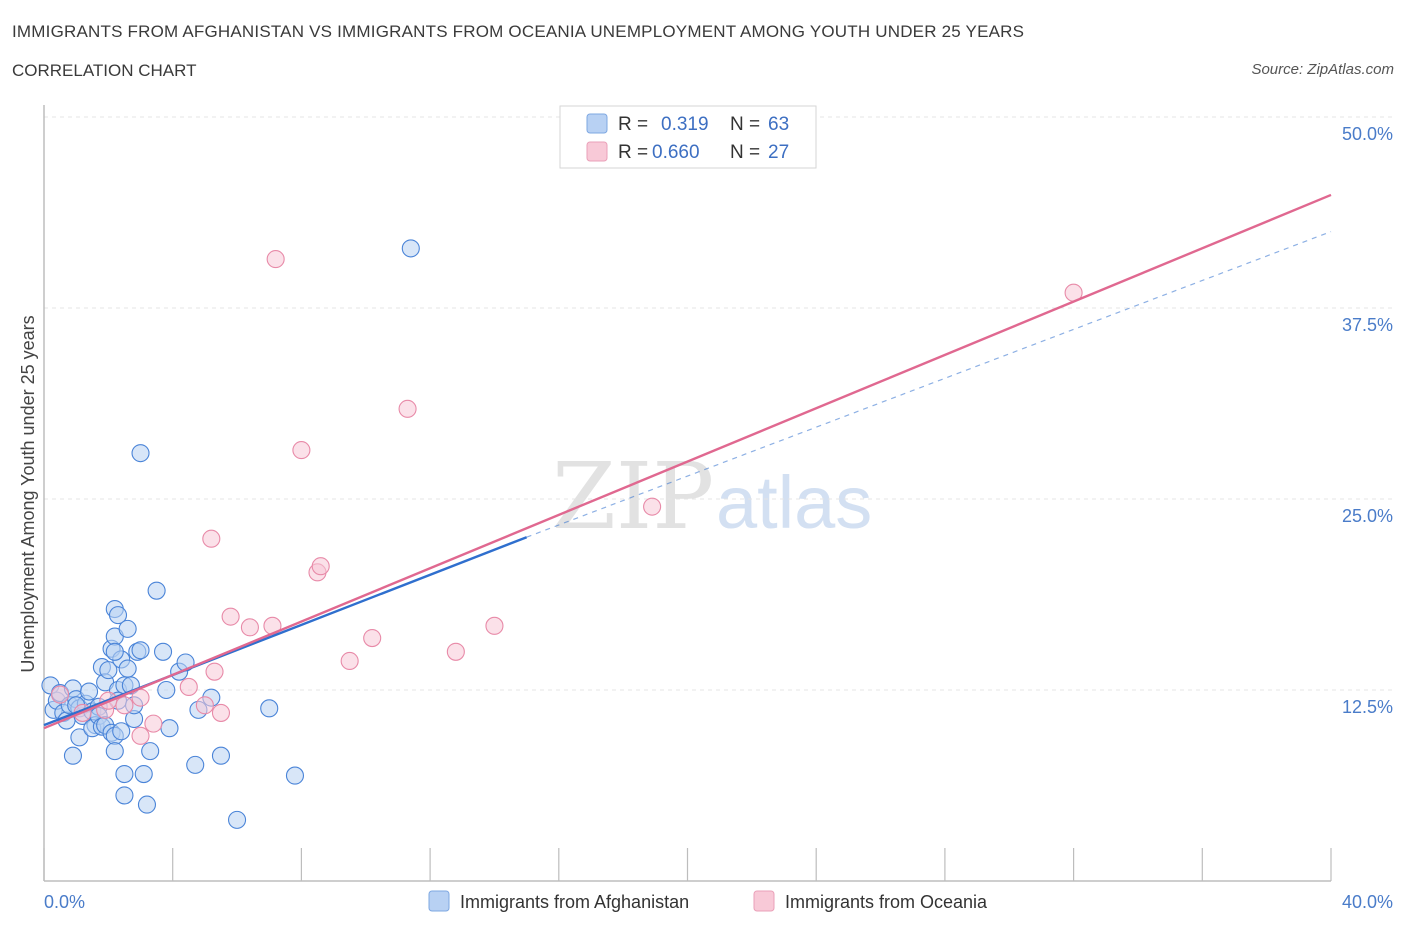  Describe the element at coordinates (104, 70) in the screenshot. I see `chart-subtitle: CORRELATION CHART` at that location.